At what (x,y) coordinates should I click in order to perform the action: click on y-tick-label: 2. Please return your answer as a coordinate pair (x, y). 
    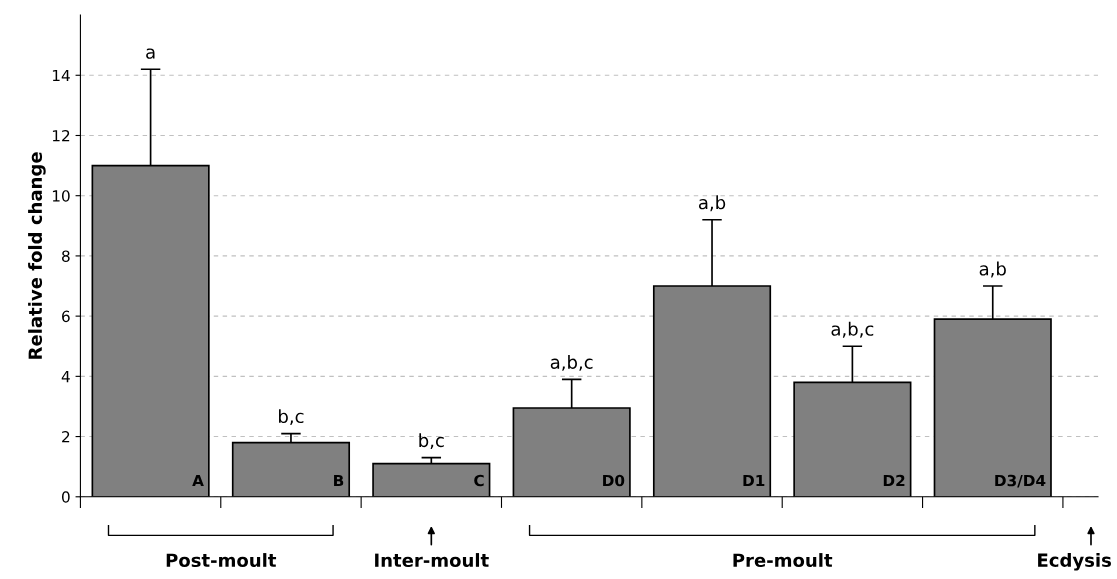
    Looking at the image, I should click on (66, 437).